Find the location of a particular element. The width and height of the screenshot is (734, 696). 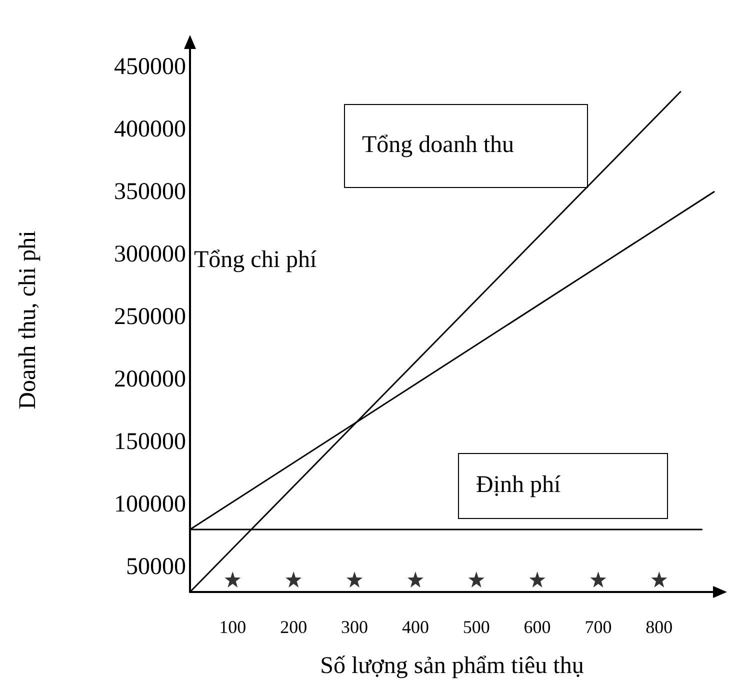

x-tick-label: 600 is located at coordinates (537, 627).